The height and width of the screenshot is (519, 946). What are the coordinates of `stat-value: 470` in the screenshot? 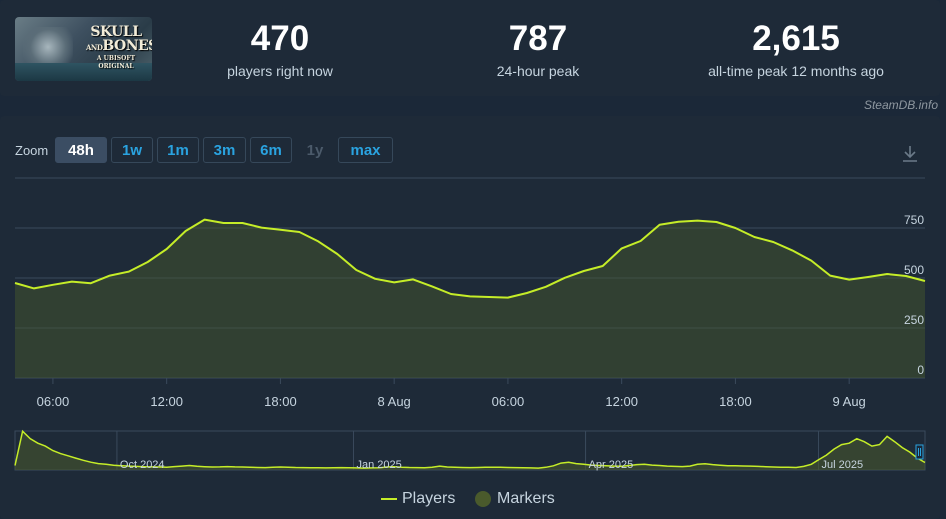 It's located at (280, 38).